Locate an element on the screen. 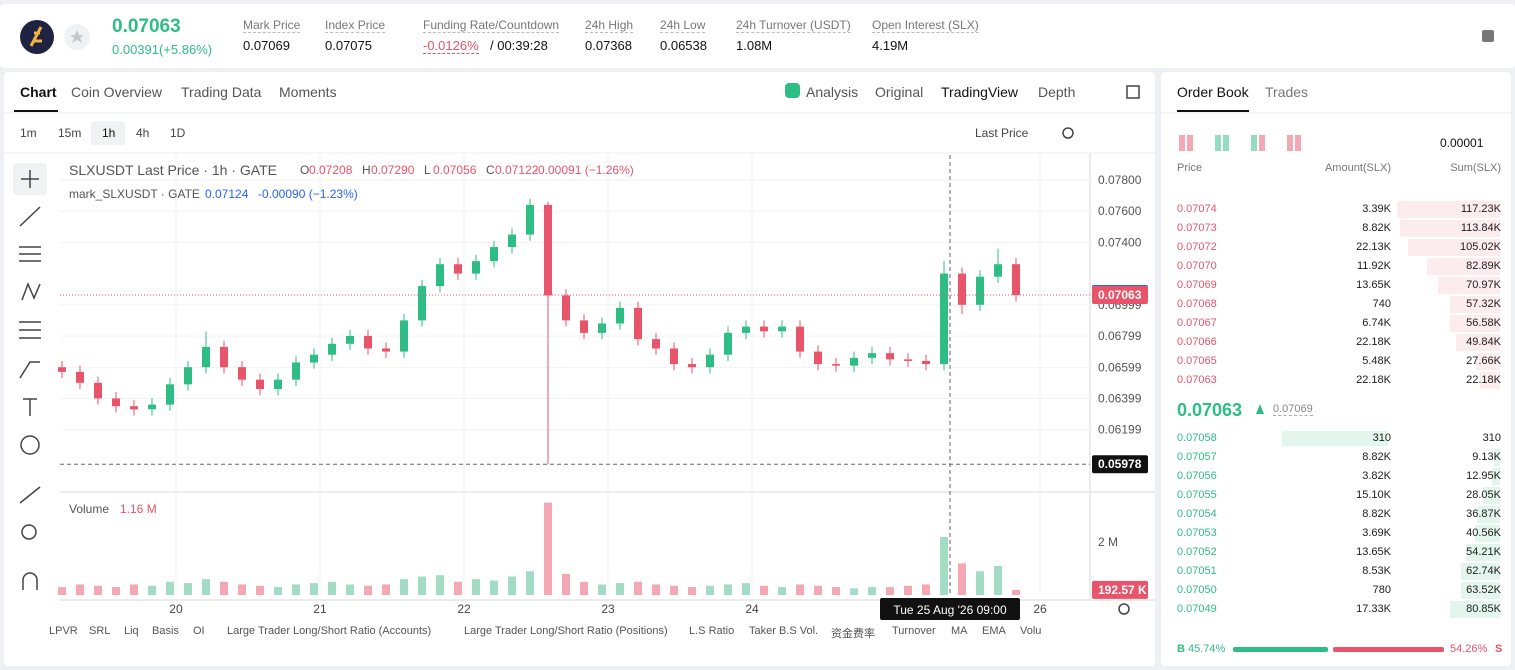  indicator: LPVR is located at coordinates (63, 631).